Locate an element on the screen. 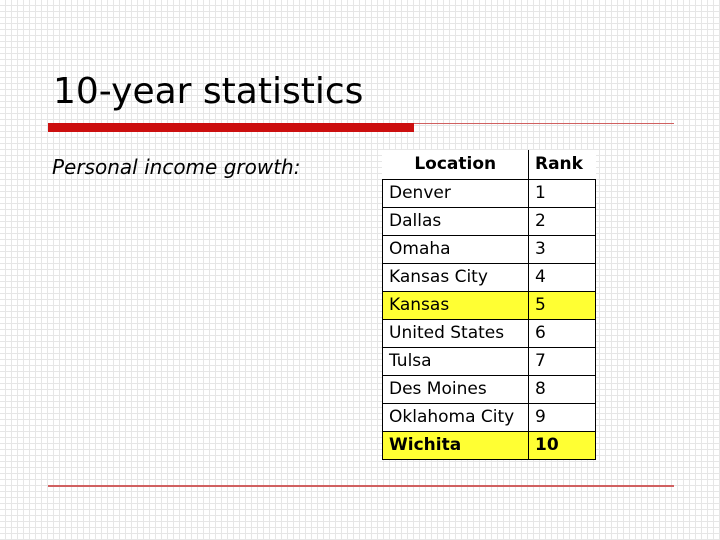 The width and height of the screenshot is (720, 540). location-column-header: Location is located at coordinates (455, 164).